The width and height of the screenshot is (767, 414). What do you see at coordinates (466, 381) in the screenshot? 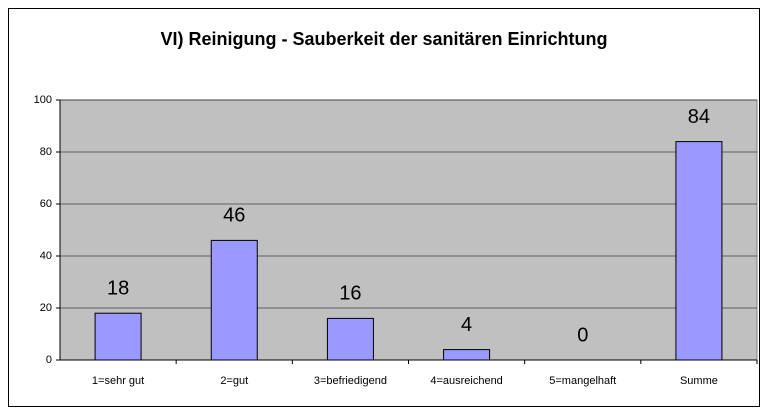
I see `x-tick-label: 4=ausreichend` at bounding box center [466, 381].